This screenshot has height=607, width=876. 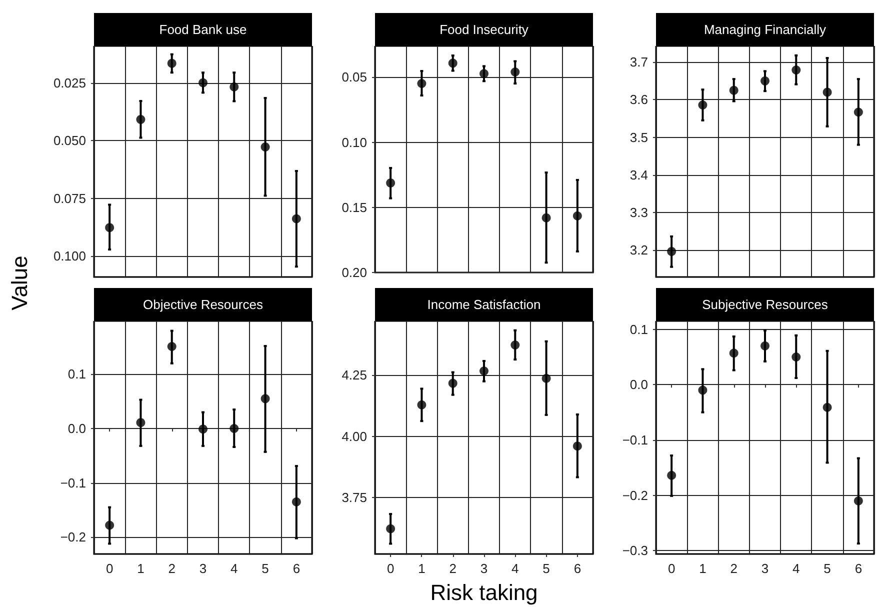 I want to click on y-tick-label: 3.4, so click(x=639, y=174).